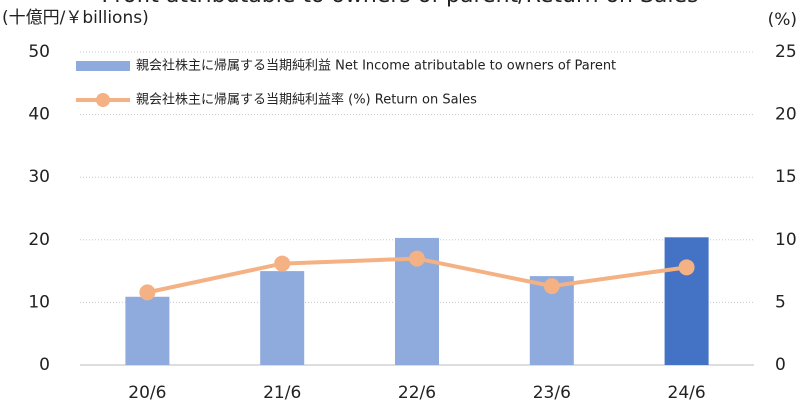  Describe the element at coordinates (75, 18) in the screenshot. I see `y-axis-label: (十億円/￥billions)` at that location.